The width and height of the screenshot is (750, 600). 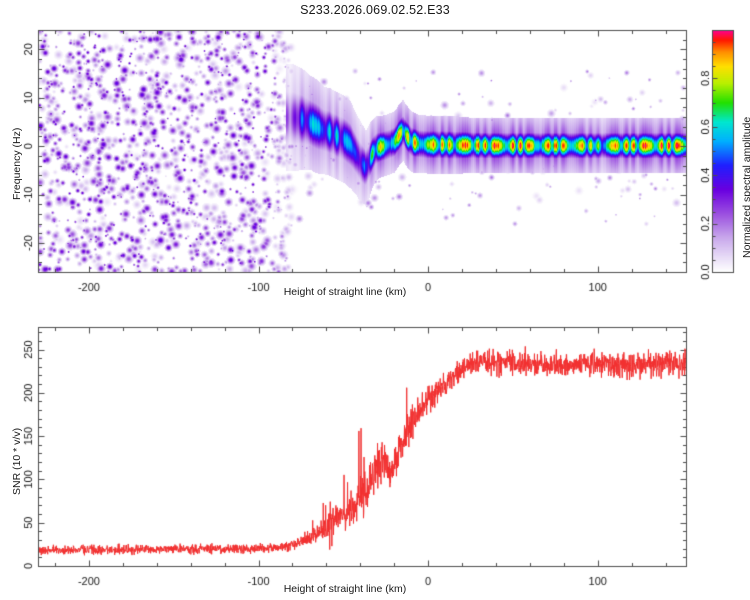 I want to click on figure-title: S233.2026.069.02.52.E33, so click(x=375, y=10).